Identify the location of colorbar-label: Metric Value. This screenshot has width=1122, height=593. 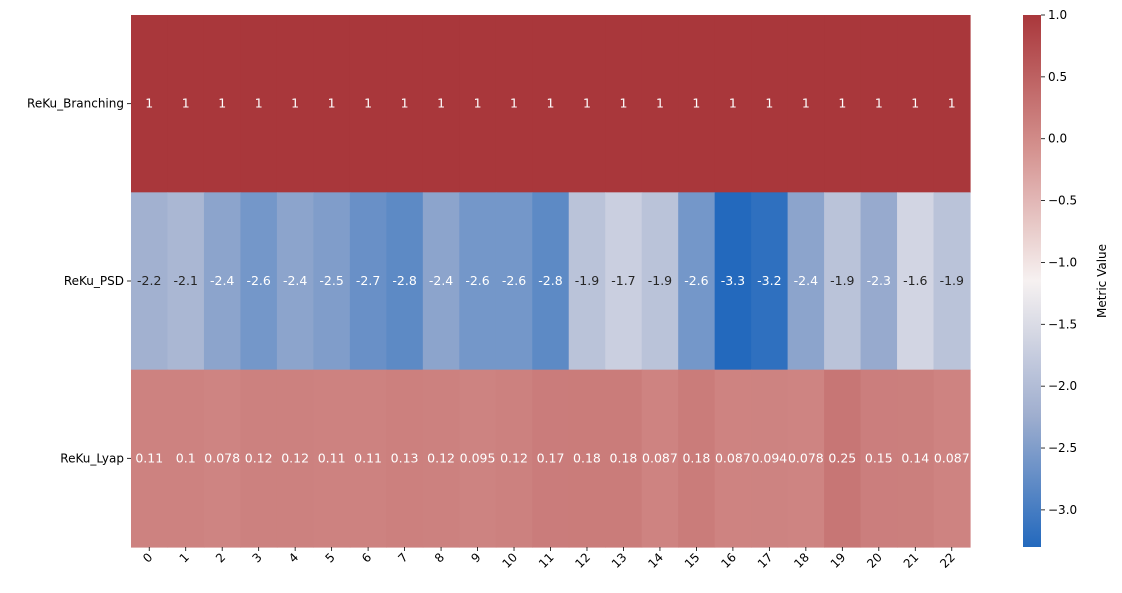
(1102, 281).